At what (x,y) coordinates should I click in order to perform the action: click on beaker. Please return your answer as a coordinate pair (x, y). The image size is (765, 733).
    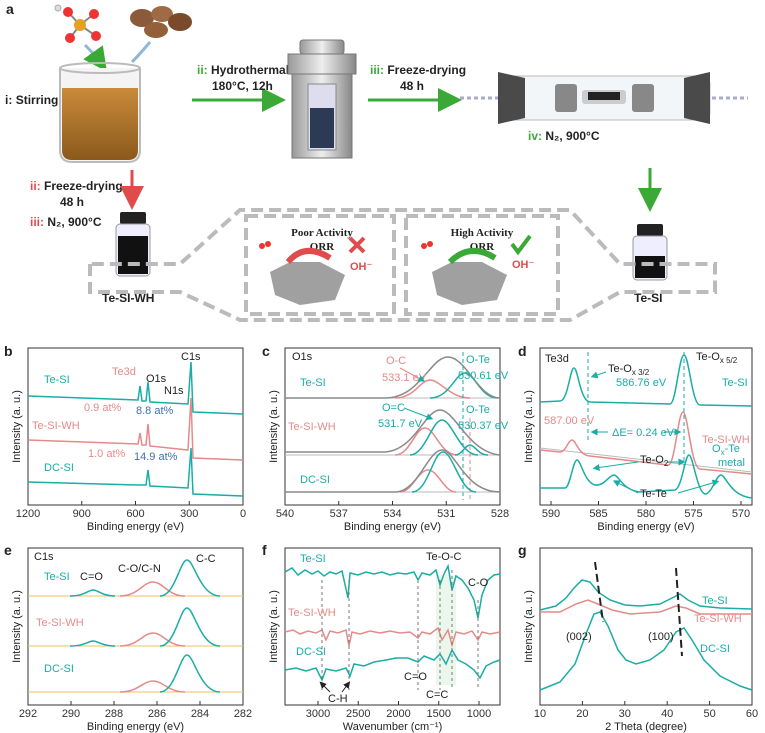
    Looking at the image, I should click on (100, 112).